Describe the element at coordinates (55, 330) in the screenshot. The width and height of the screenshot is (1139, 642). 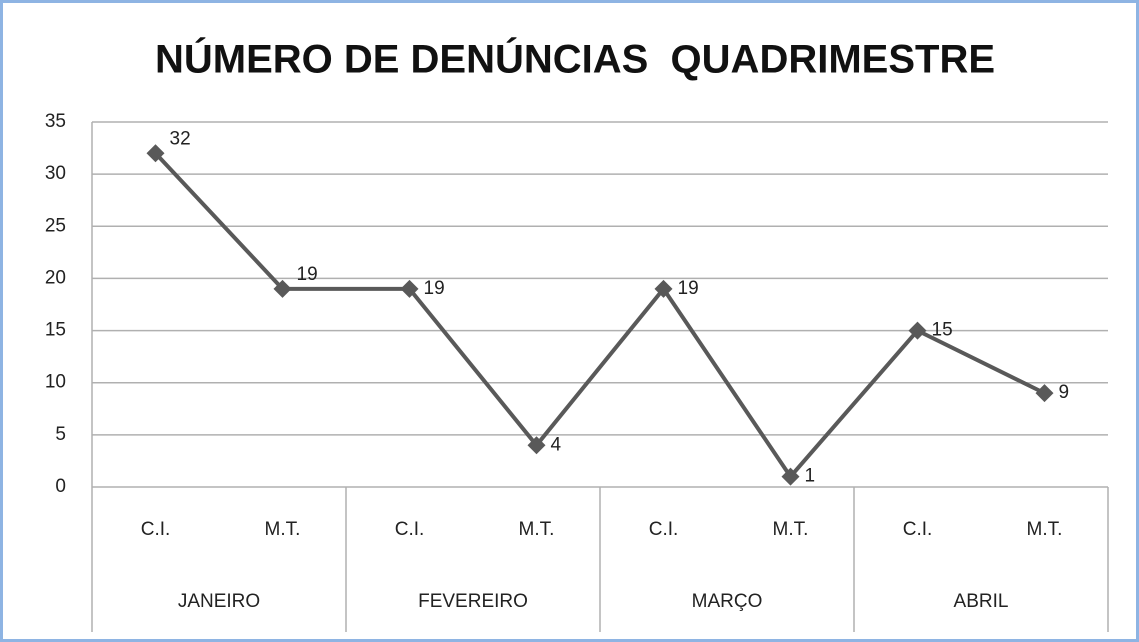
I see `y-tick-label: 15` at that location.